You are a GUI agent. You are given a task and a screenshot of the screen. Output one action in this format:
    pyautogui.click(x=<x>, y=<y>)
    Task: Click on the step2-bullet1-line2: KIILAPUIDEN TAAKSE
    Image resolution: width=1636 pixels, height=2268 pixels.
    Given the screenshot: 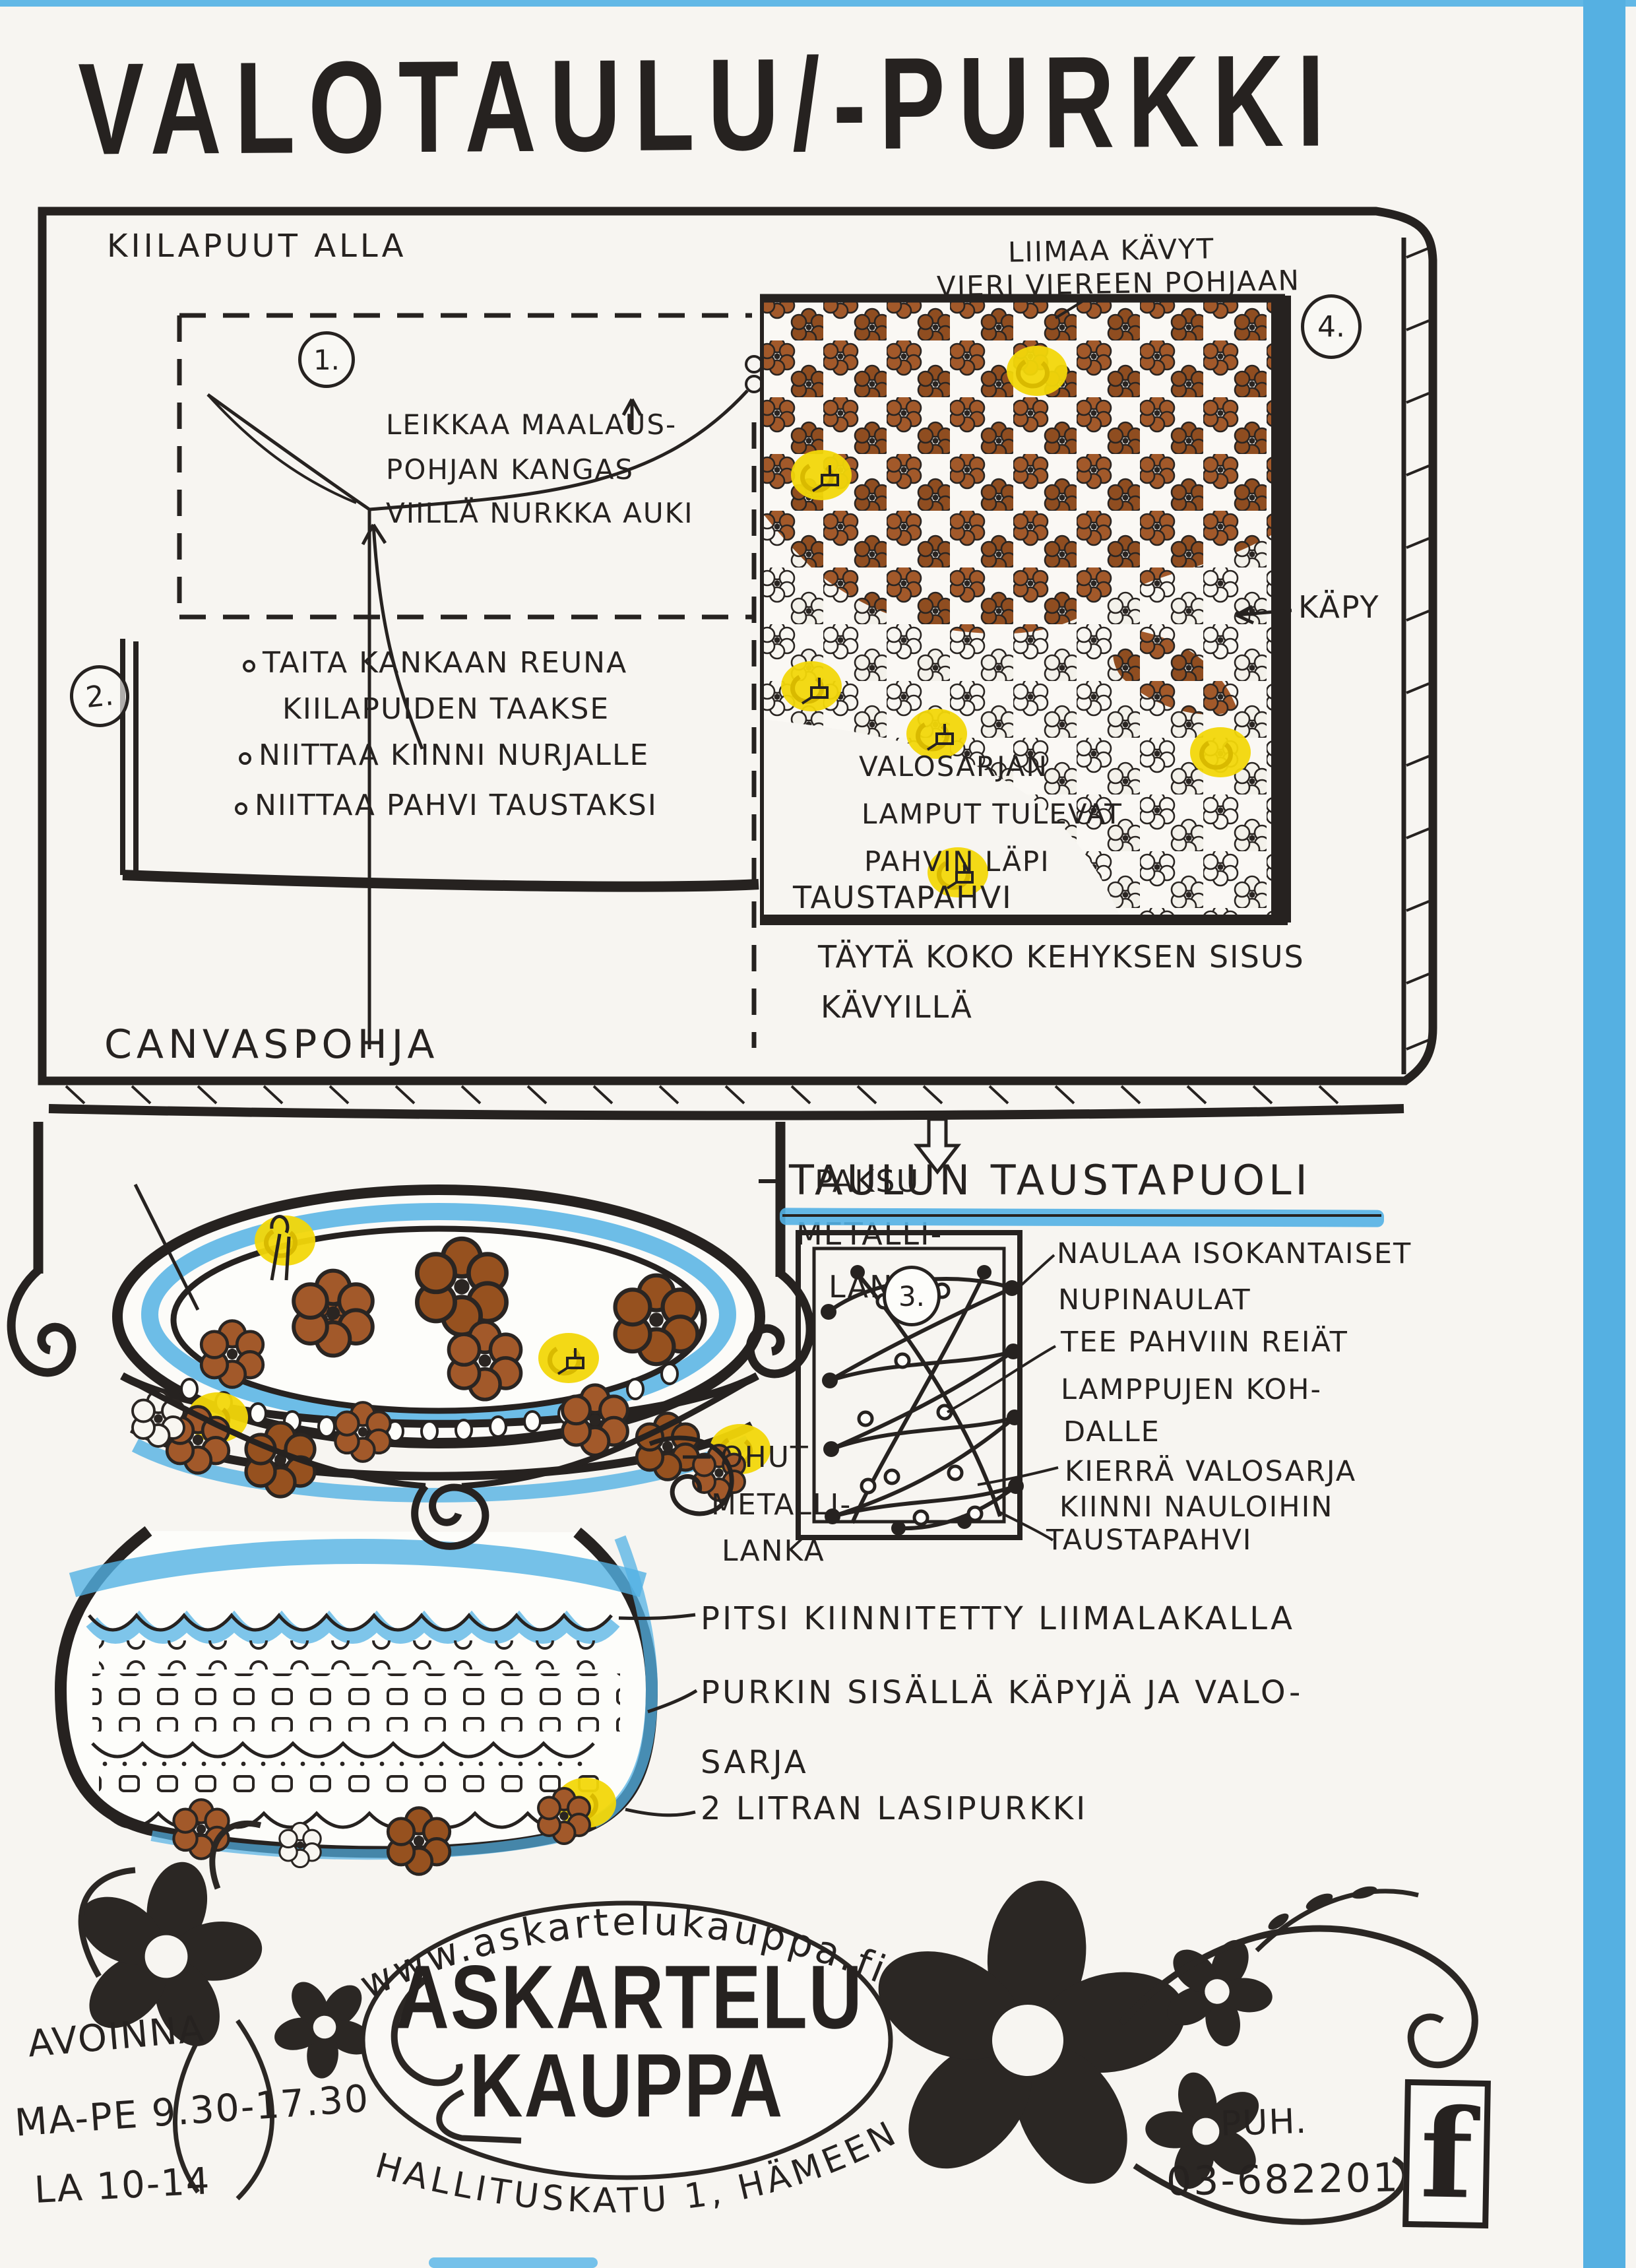 What is the action you would take?
    pyautogui.click(x=446, y=709)
    